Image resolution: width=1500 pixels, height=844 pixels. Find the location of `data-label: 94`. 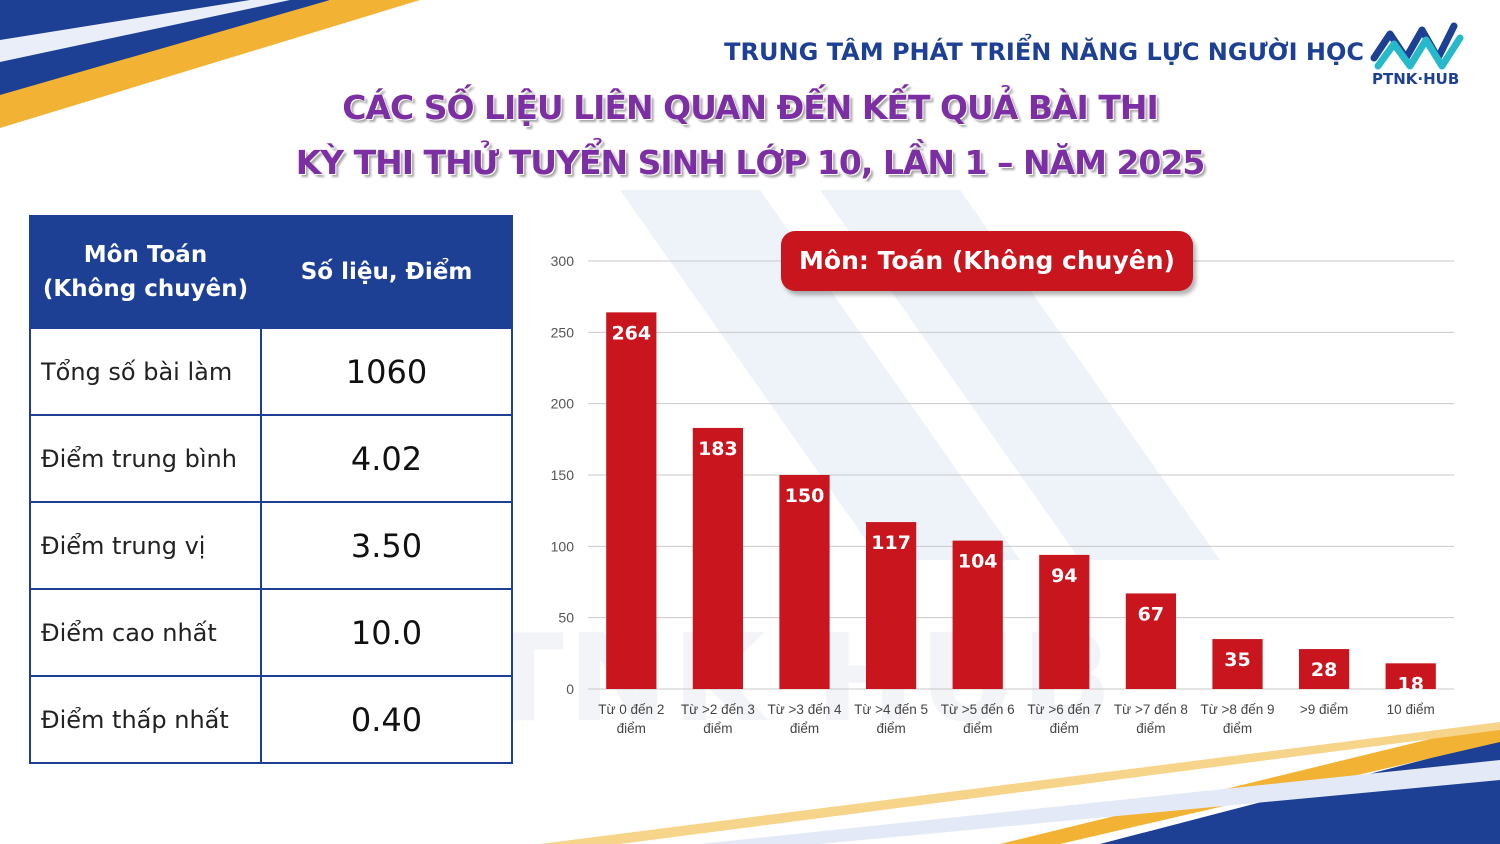

data-label: 94 is located at coordinates (1064, 576).